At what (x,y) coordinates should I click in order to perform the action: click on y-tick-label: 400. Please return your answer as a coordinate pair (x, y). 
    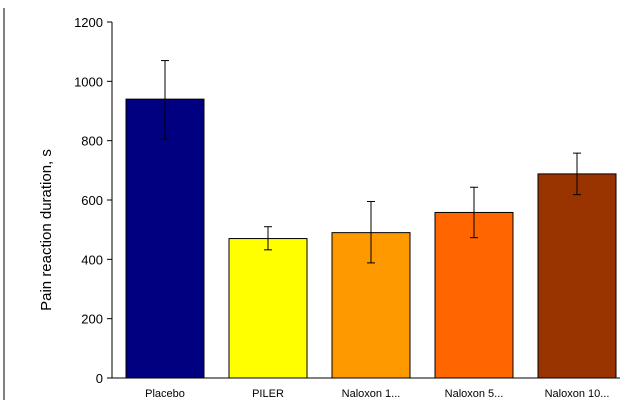
    Looking at the image, I should click on (92, 259).